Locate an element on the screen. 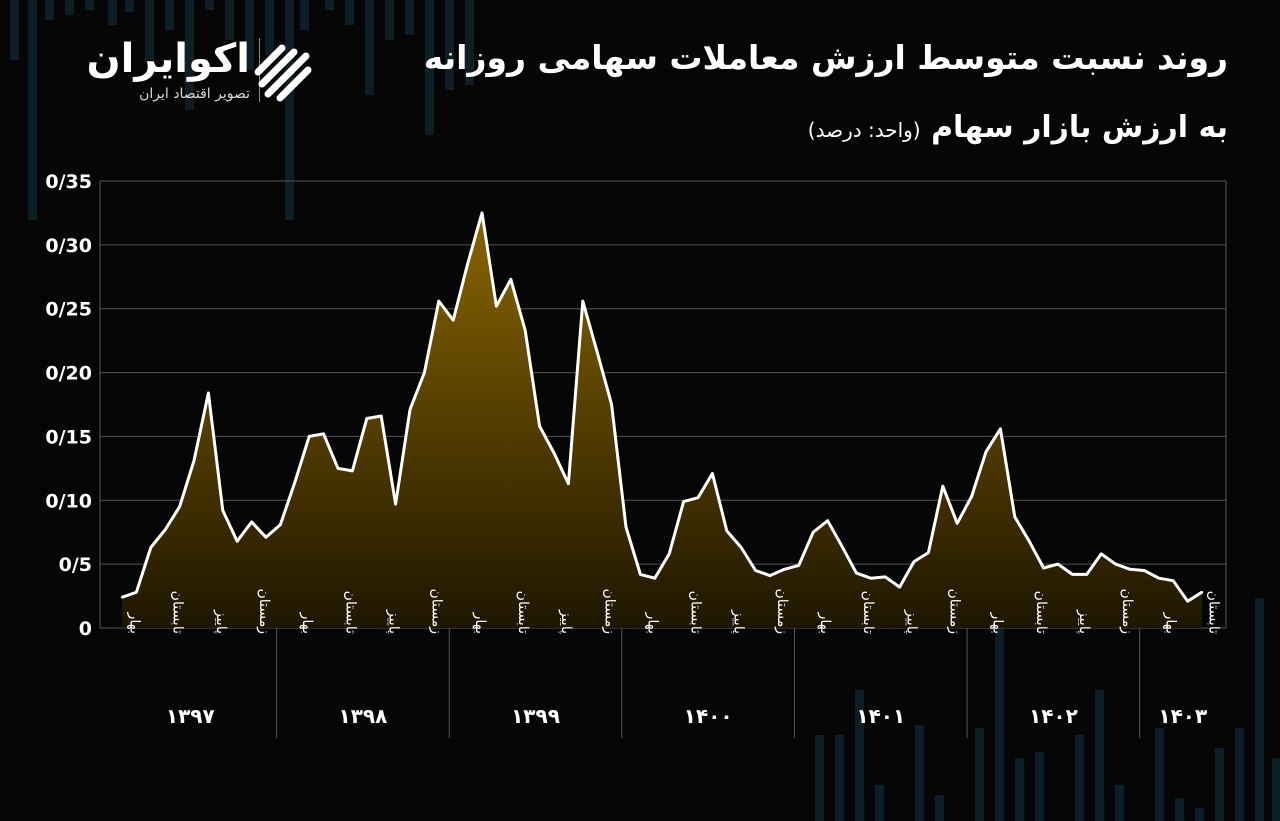 This screenshot has height=821, width=1280. y-tick-label: 0/35 is located at coordinates (68, 182).